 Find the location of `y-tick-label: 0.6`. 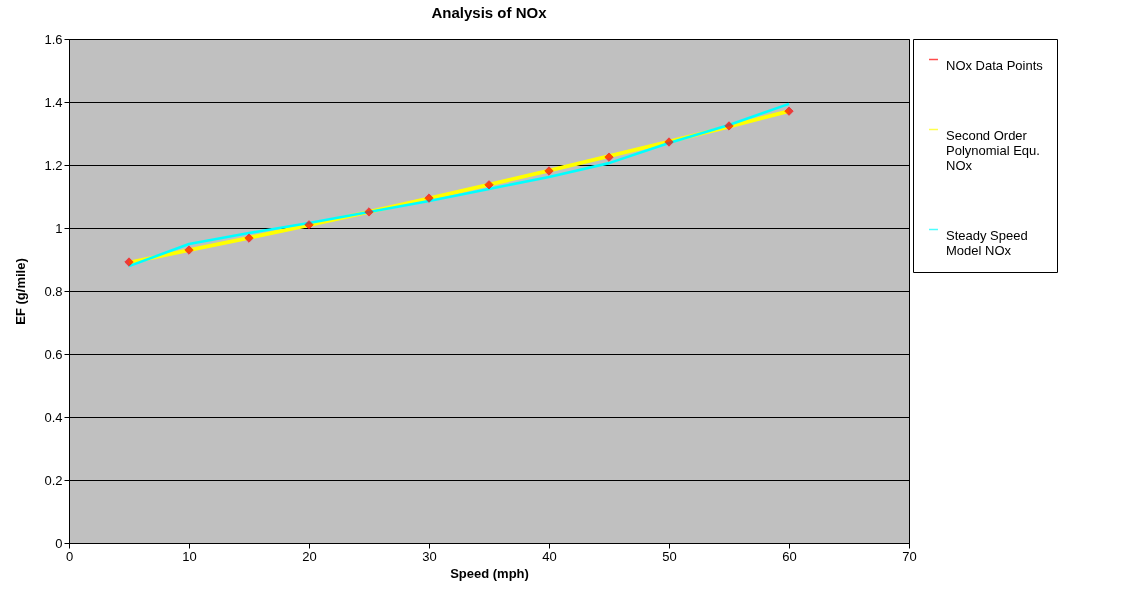

y-tick-label: 0.6 is located at coordinates (53, 354).